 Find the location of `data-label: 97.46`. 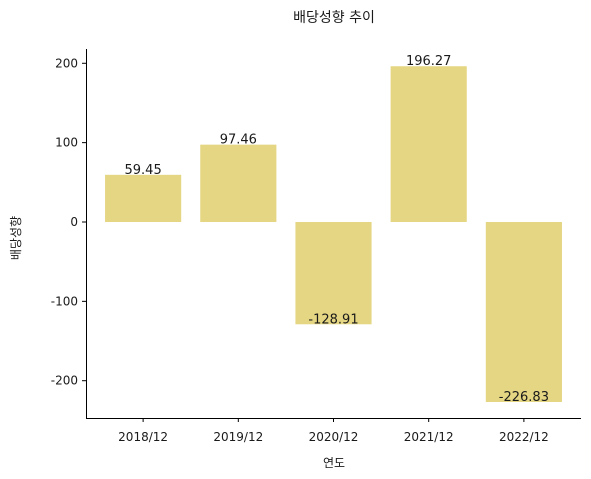

data-label: 97.46 is located at coordinates (238, 140).